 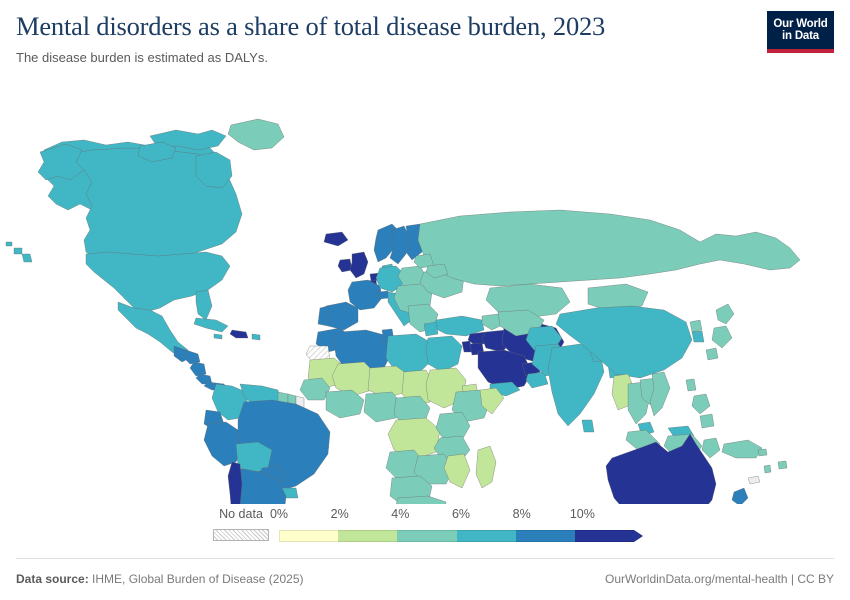 I want to click on legend-no-data-swatch, so click(x=241, y=534).